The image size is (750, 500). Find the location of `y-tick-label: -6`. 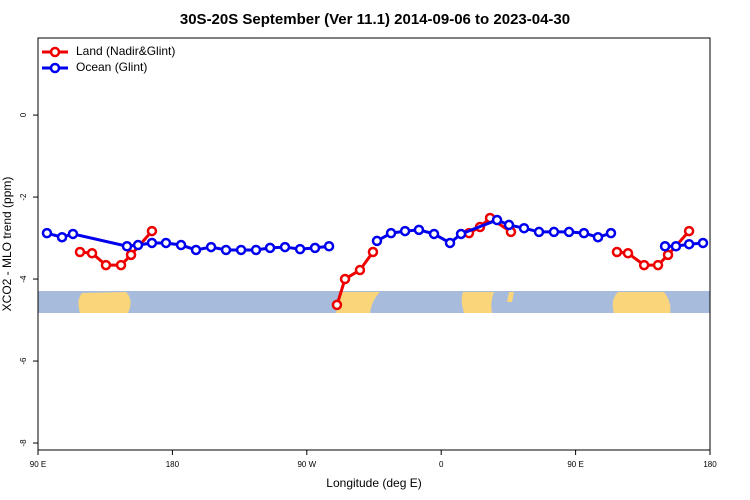

y-tick-label: -6 is located at coordinates (23, 361).